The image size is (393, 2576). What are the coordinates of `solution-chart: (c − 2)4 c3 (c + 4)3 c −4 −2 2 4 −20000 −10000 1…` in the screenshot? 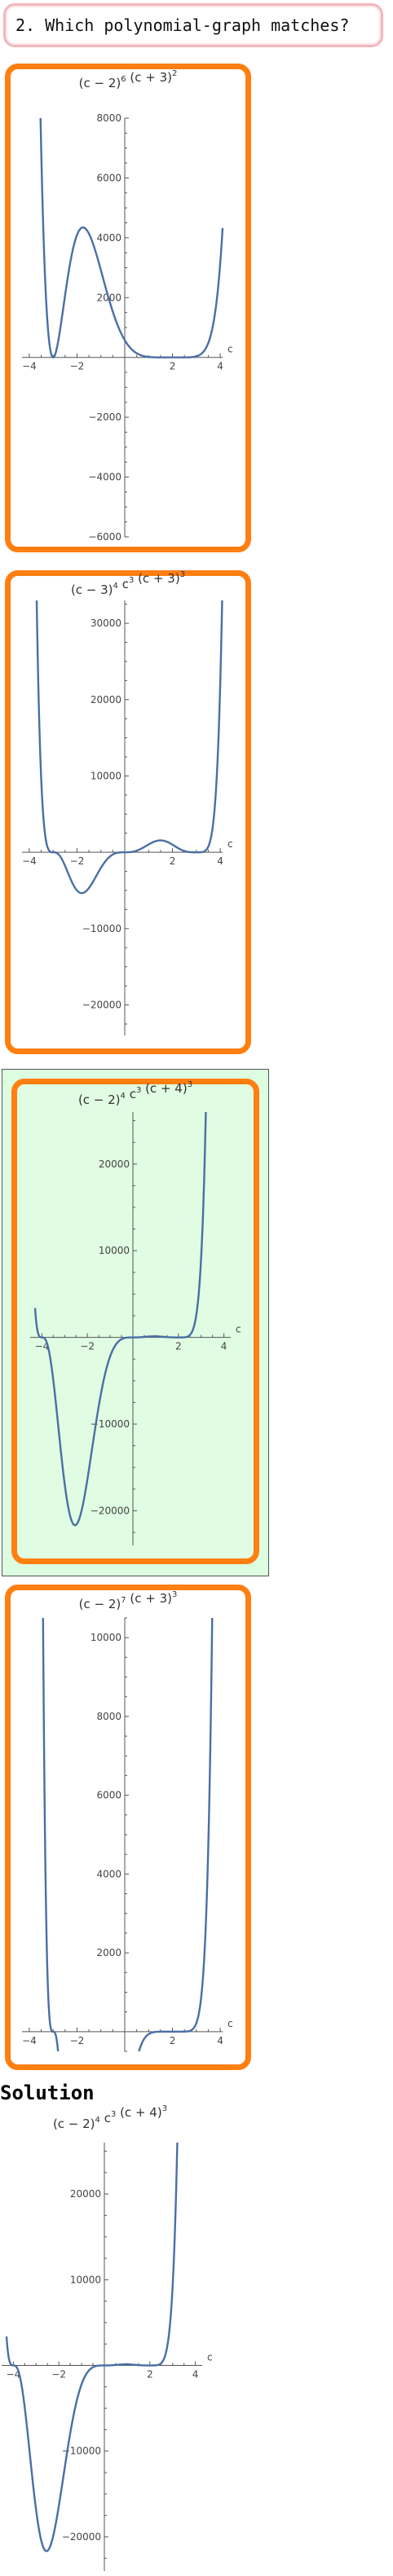 It's located at (110, 2343).